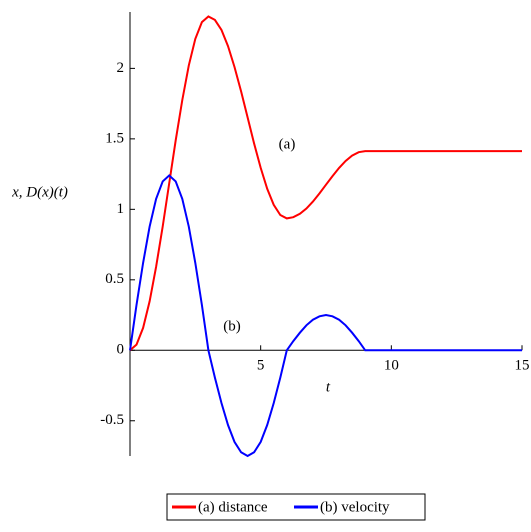  What do you see at coordinates (121, 350) in the screenshot?
I see `y-tick-label: 0` at bounding box center [121, 350].